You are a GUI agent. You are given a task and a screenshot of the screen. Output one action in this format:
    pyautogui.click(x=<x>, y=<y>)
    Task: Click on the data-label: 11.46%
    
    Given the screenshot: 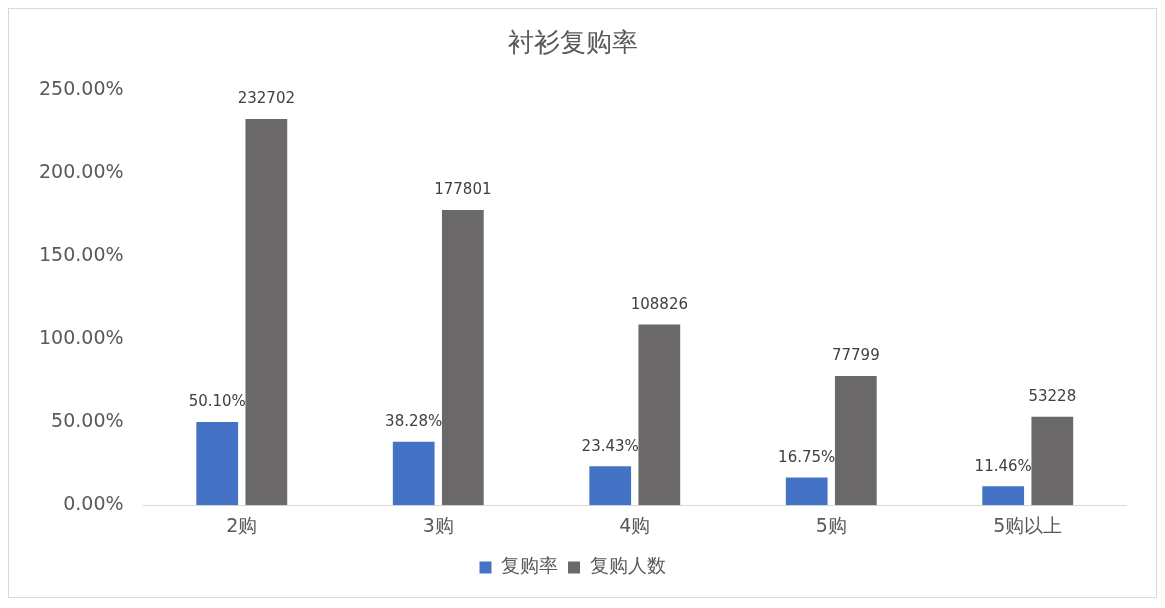 What is the action you would take?
    pyautogui.click(x=1003, y=465)
    